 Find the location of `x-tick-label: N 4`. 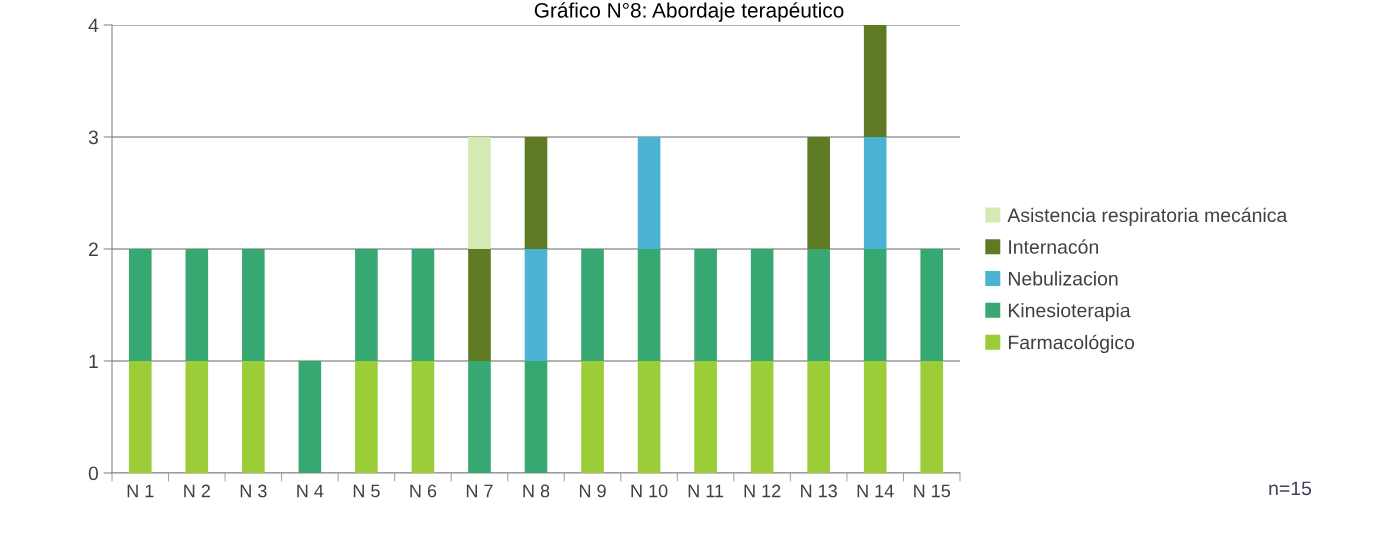

x-tick-label: N 4 is located at coordinates (310, 491).